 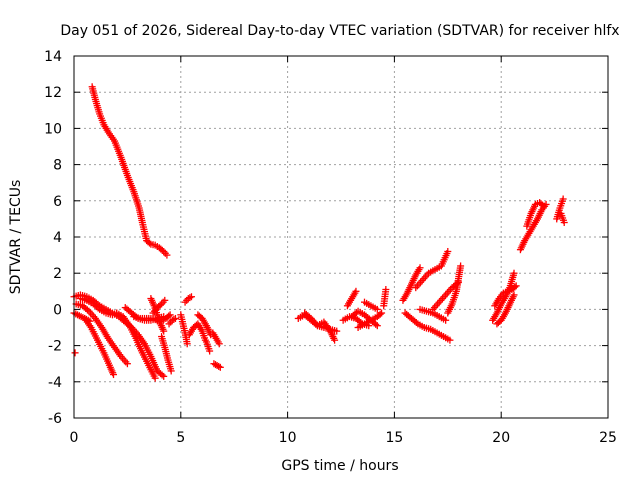 I want to click on y-tick-label: 14, so click(x=53, y=57).